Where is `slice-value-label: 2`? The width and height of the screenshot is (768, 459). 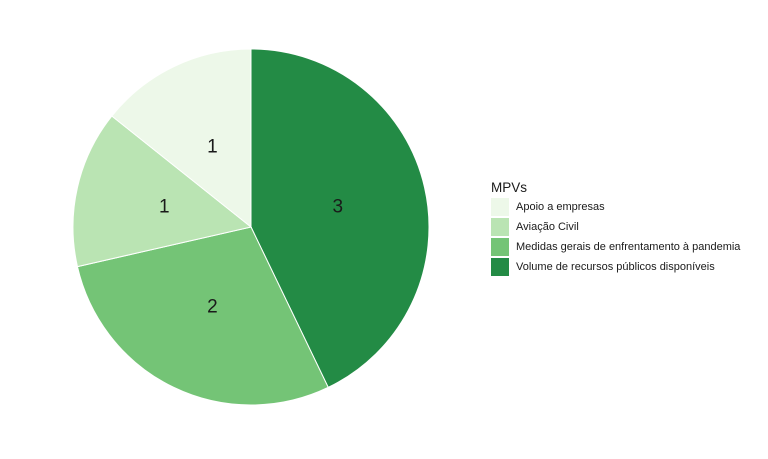 slice-value-label: 2 is located at coordinates (212, 307).